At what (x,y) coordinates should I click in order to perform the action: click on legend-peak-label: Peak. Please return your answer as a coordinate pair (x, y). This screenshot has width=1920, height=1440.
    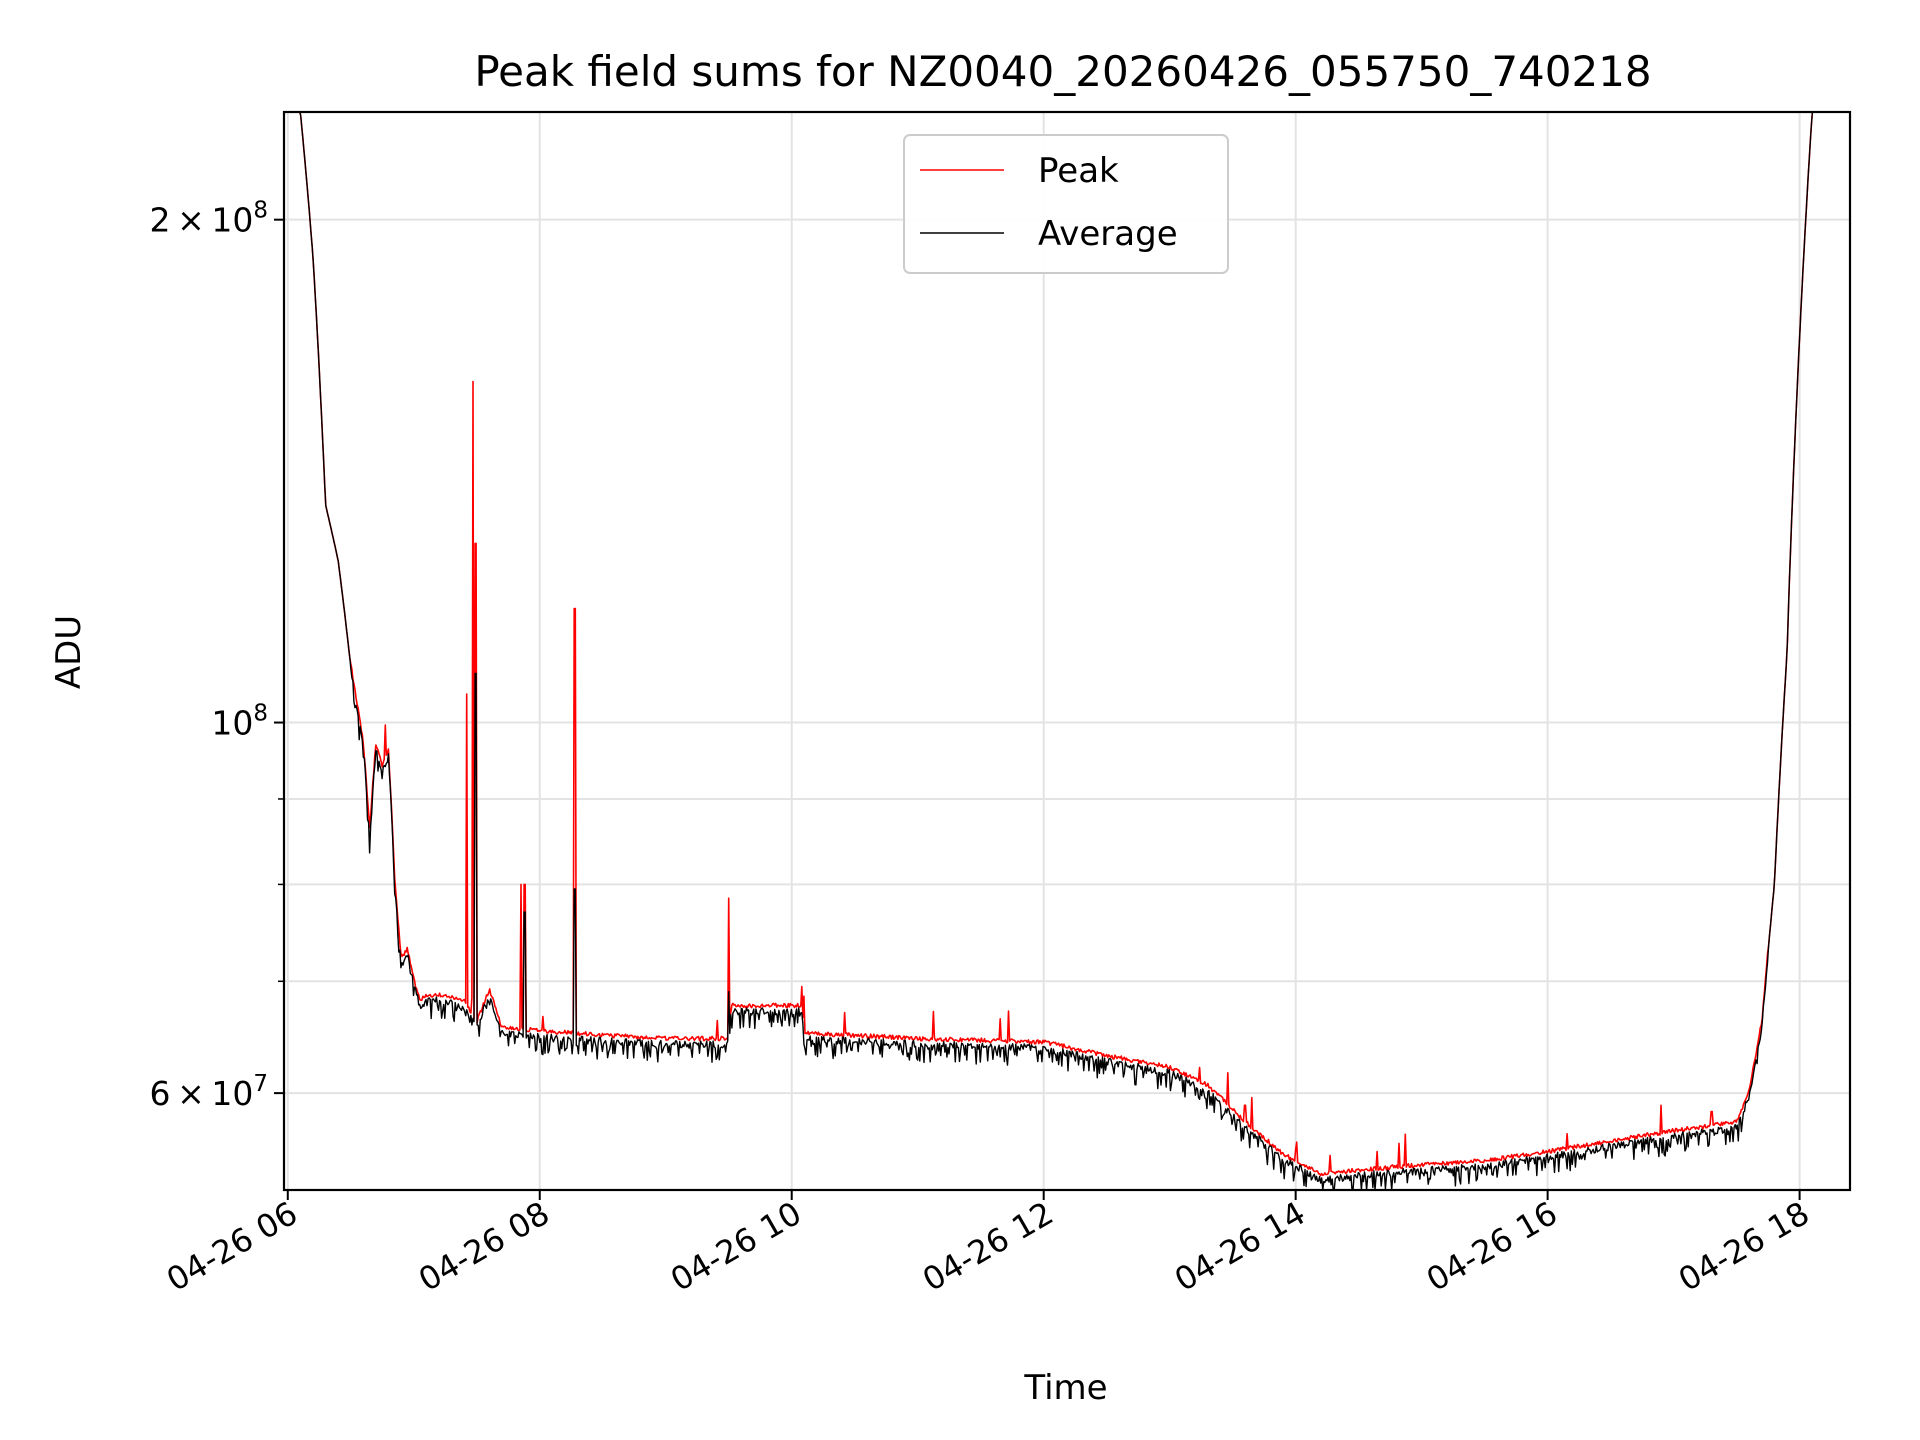
    Looking at the image, I should click on (1078, 171).